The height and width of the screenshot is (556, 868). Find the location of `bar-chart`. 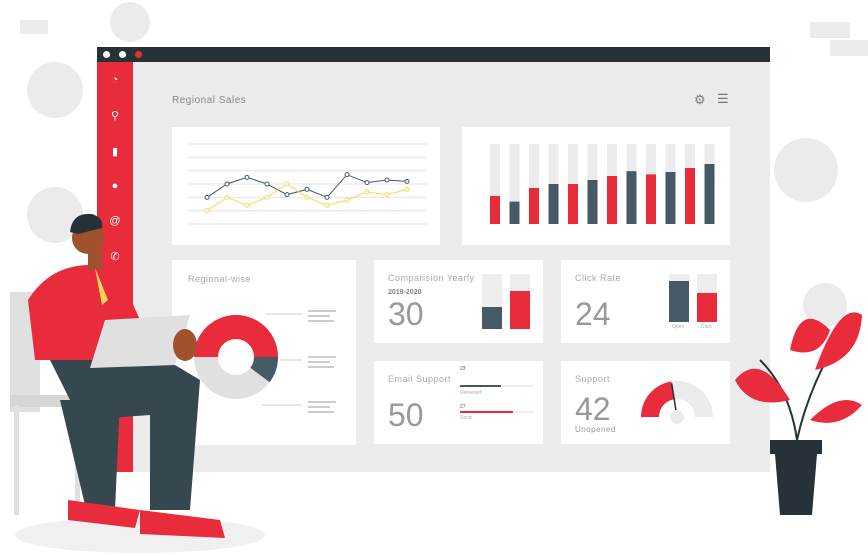

bar-chart is located at coordinates (602, 184).